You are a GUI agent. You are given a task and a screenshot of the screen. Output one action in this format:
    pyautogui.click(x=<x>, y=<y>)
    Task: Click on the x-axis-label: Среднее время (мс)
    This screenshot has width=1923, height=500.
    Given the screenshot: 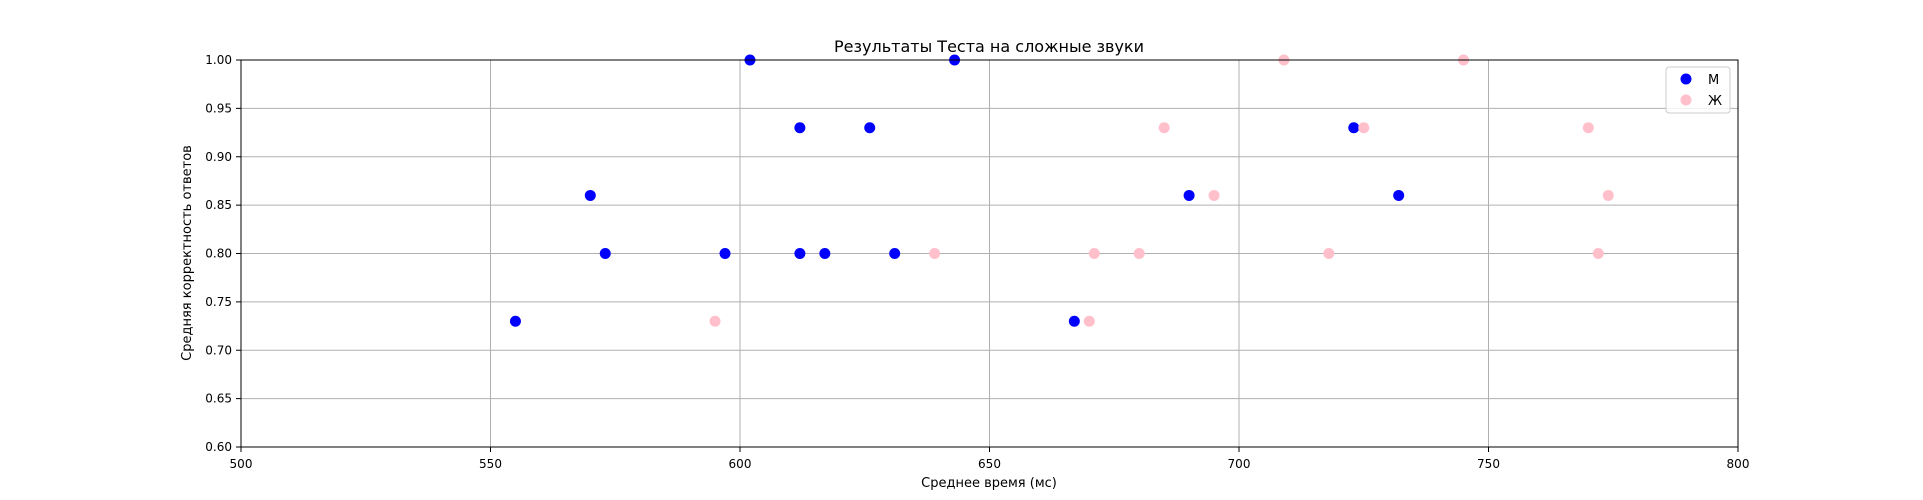 What is the action you would take?
    pyautogui.click(x=989, y=483)
    